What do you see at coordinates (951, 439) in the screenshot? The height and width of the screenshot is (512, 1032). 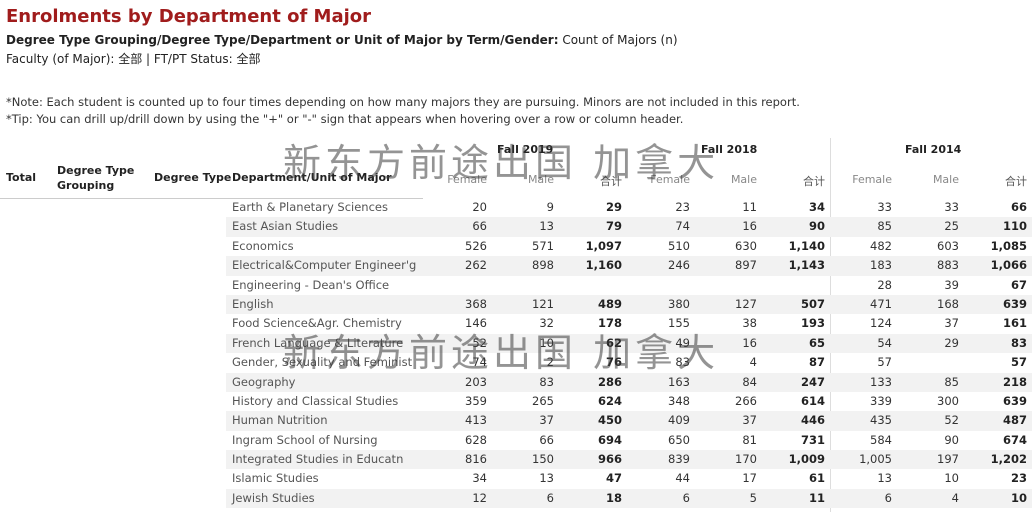 I see `cell-male: 90` at bounding box center [951, 439].